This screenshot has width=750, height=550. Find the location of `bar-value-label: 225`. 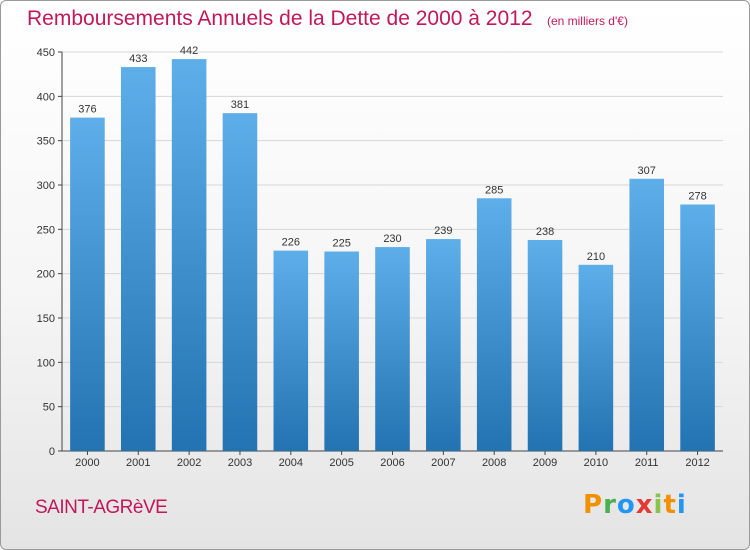

bar-value-label: 225 is located at coordinates (341, 244).